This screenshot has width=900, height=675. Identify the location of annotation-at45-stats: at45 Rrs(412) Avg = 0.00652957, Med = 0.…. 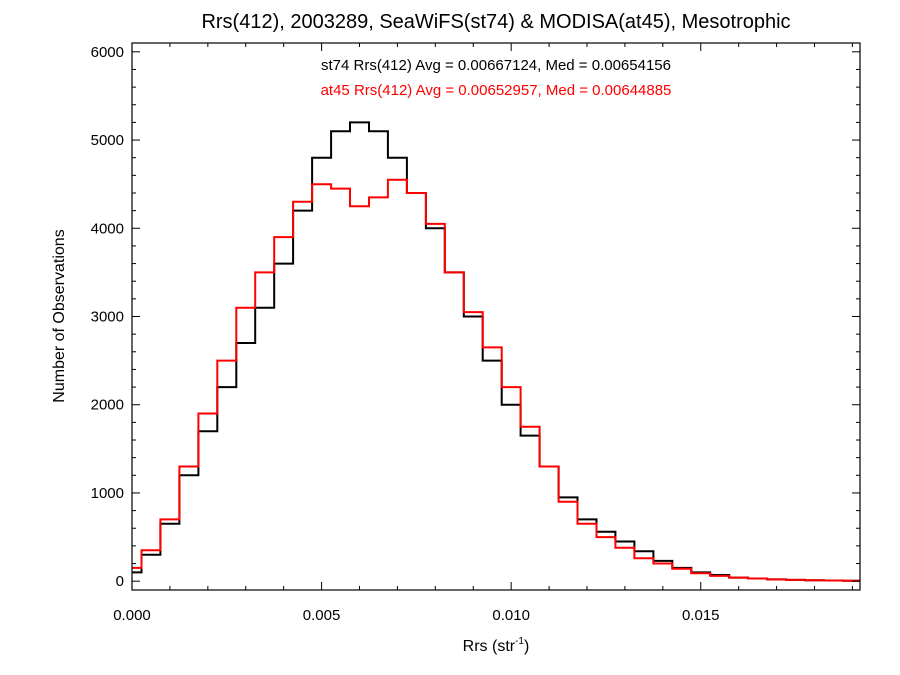
(496, 90).